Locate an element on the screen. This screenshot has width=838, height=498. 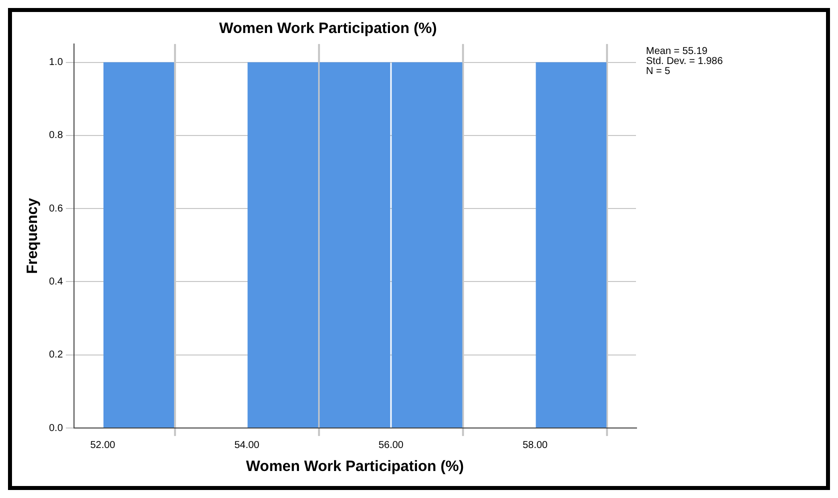
y-tick-label: 0.4 is located at coordinates (56, 282).